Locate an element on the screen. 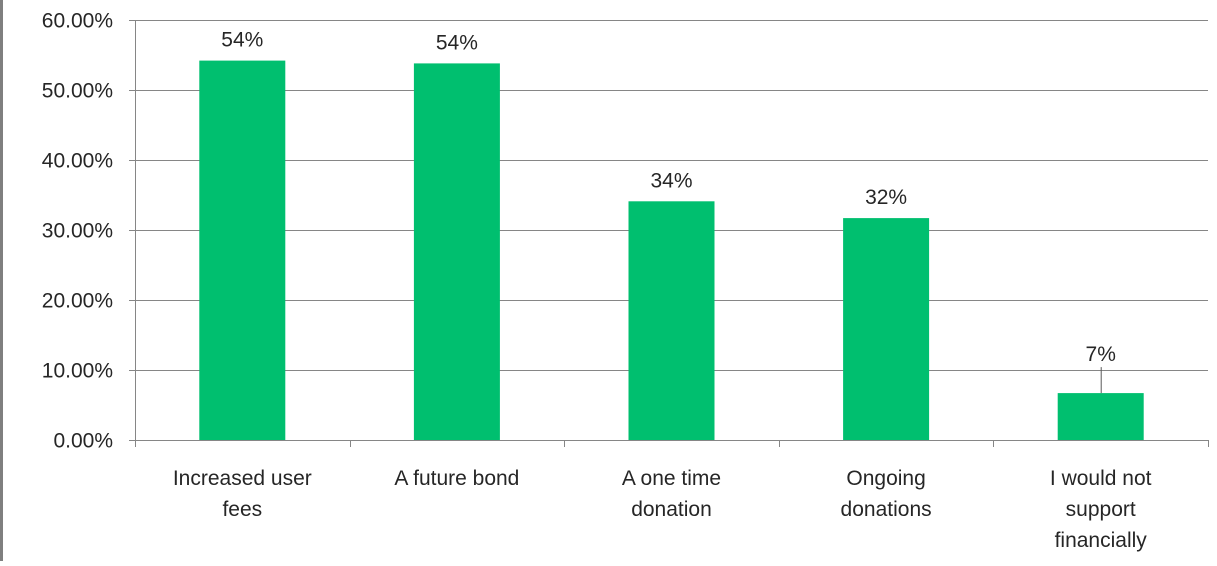 This screenshot has height=566, width=1217. category-label-line: Increased user is located at coordinates (242, 478).